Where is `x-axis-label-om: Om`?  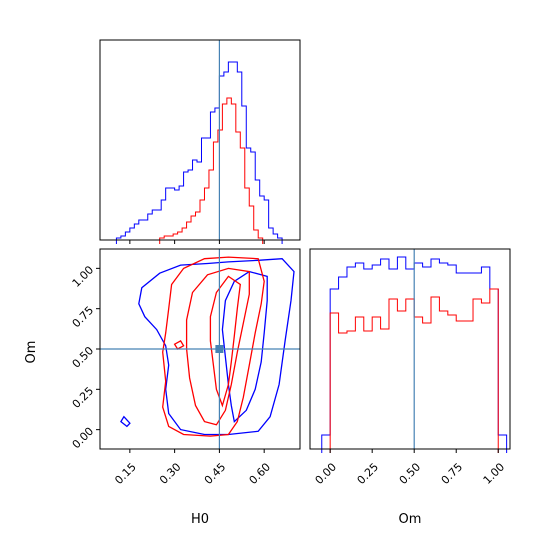
x-axis-label-om: Om is located at coordinates (410, 519).